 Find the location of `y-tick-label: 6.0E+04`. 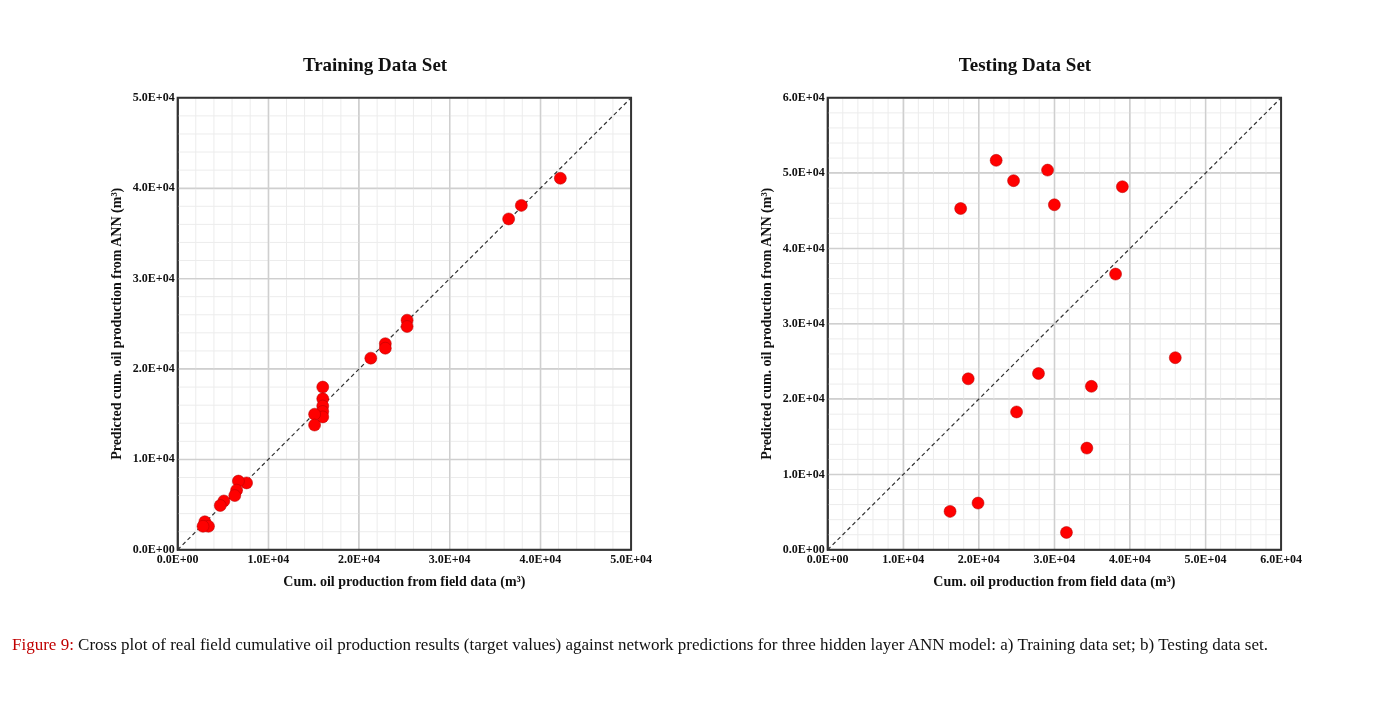

y-tick-label: 6.0E+04 is located at coordinates (803, 96).